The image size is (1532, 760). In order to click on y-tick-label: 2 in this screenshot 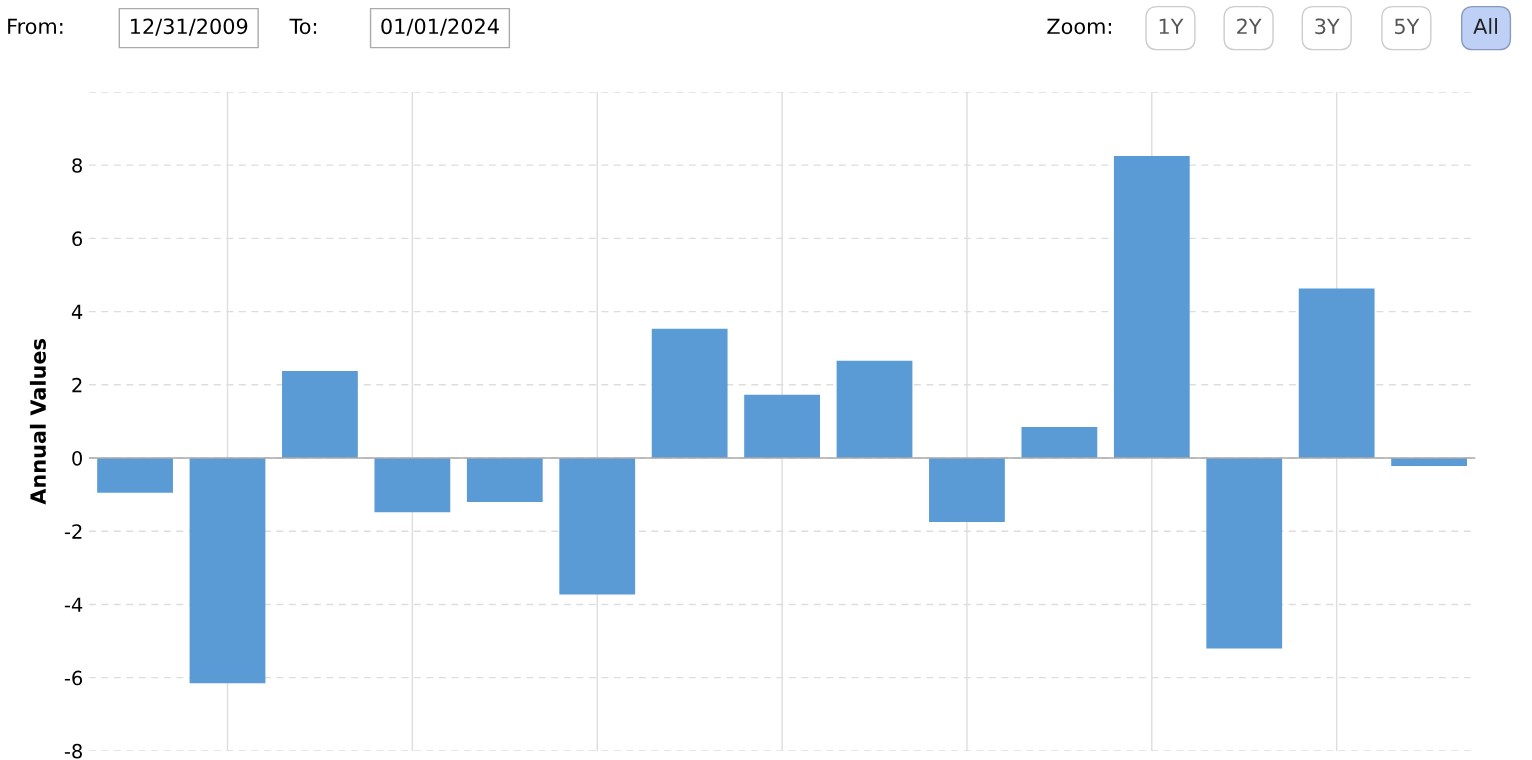, I will do `click(77, 385)`.